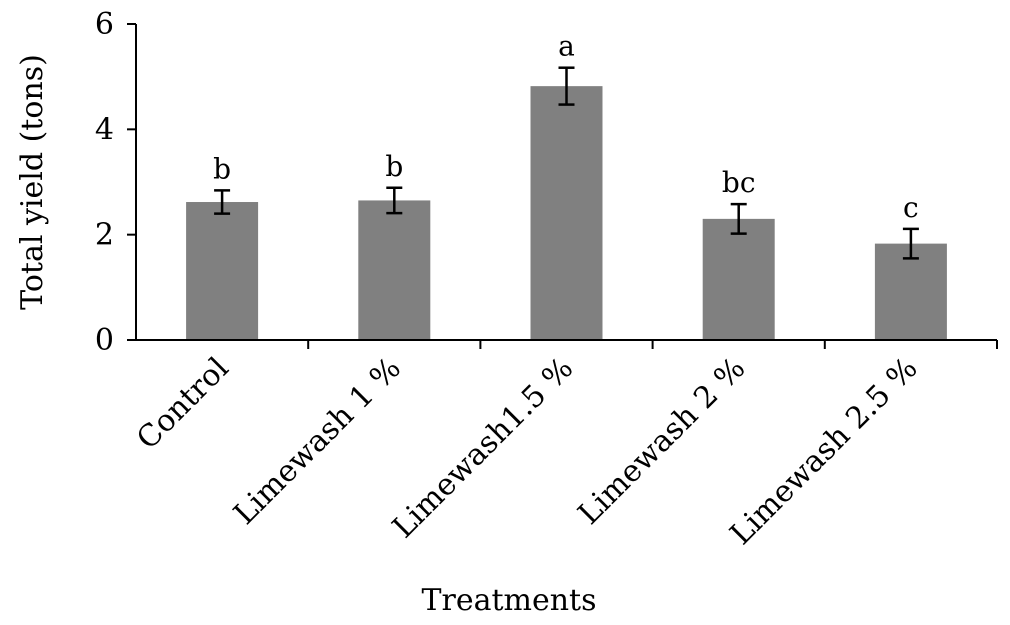  What do you see at coordinates (183, 404) in the screenshot?
I see `category-label: Control` at bounding box center [183, 404].